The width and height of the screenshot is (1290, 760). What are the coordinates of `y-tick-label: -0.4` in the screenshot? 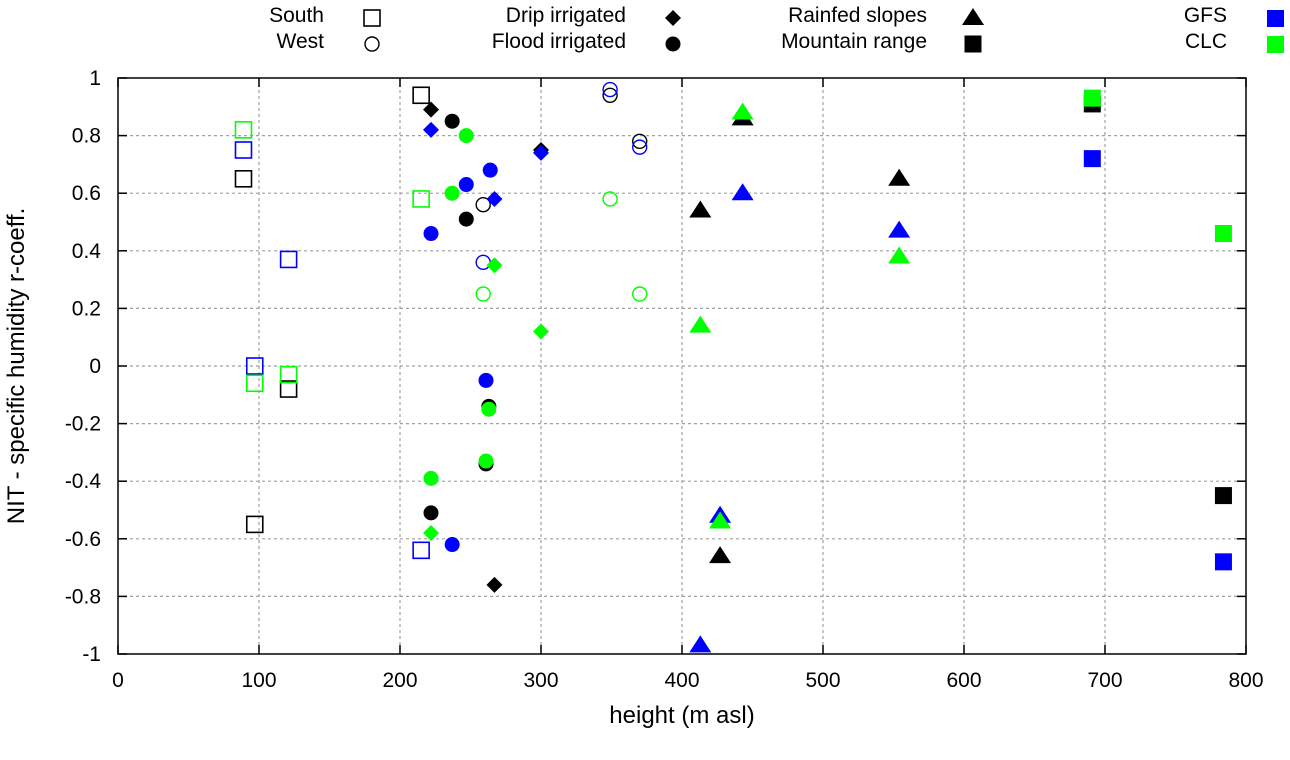 It's located at (83, 481).